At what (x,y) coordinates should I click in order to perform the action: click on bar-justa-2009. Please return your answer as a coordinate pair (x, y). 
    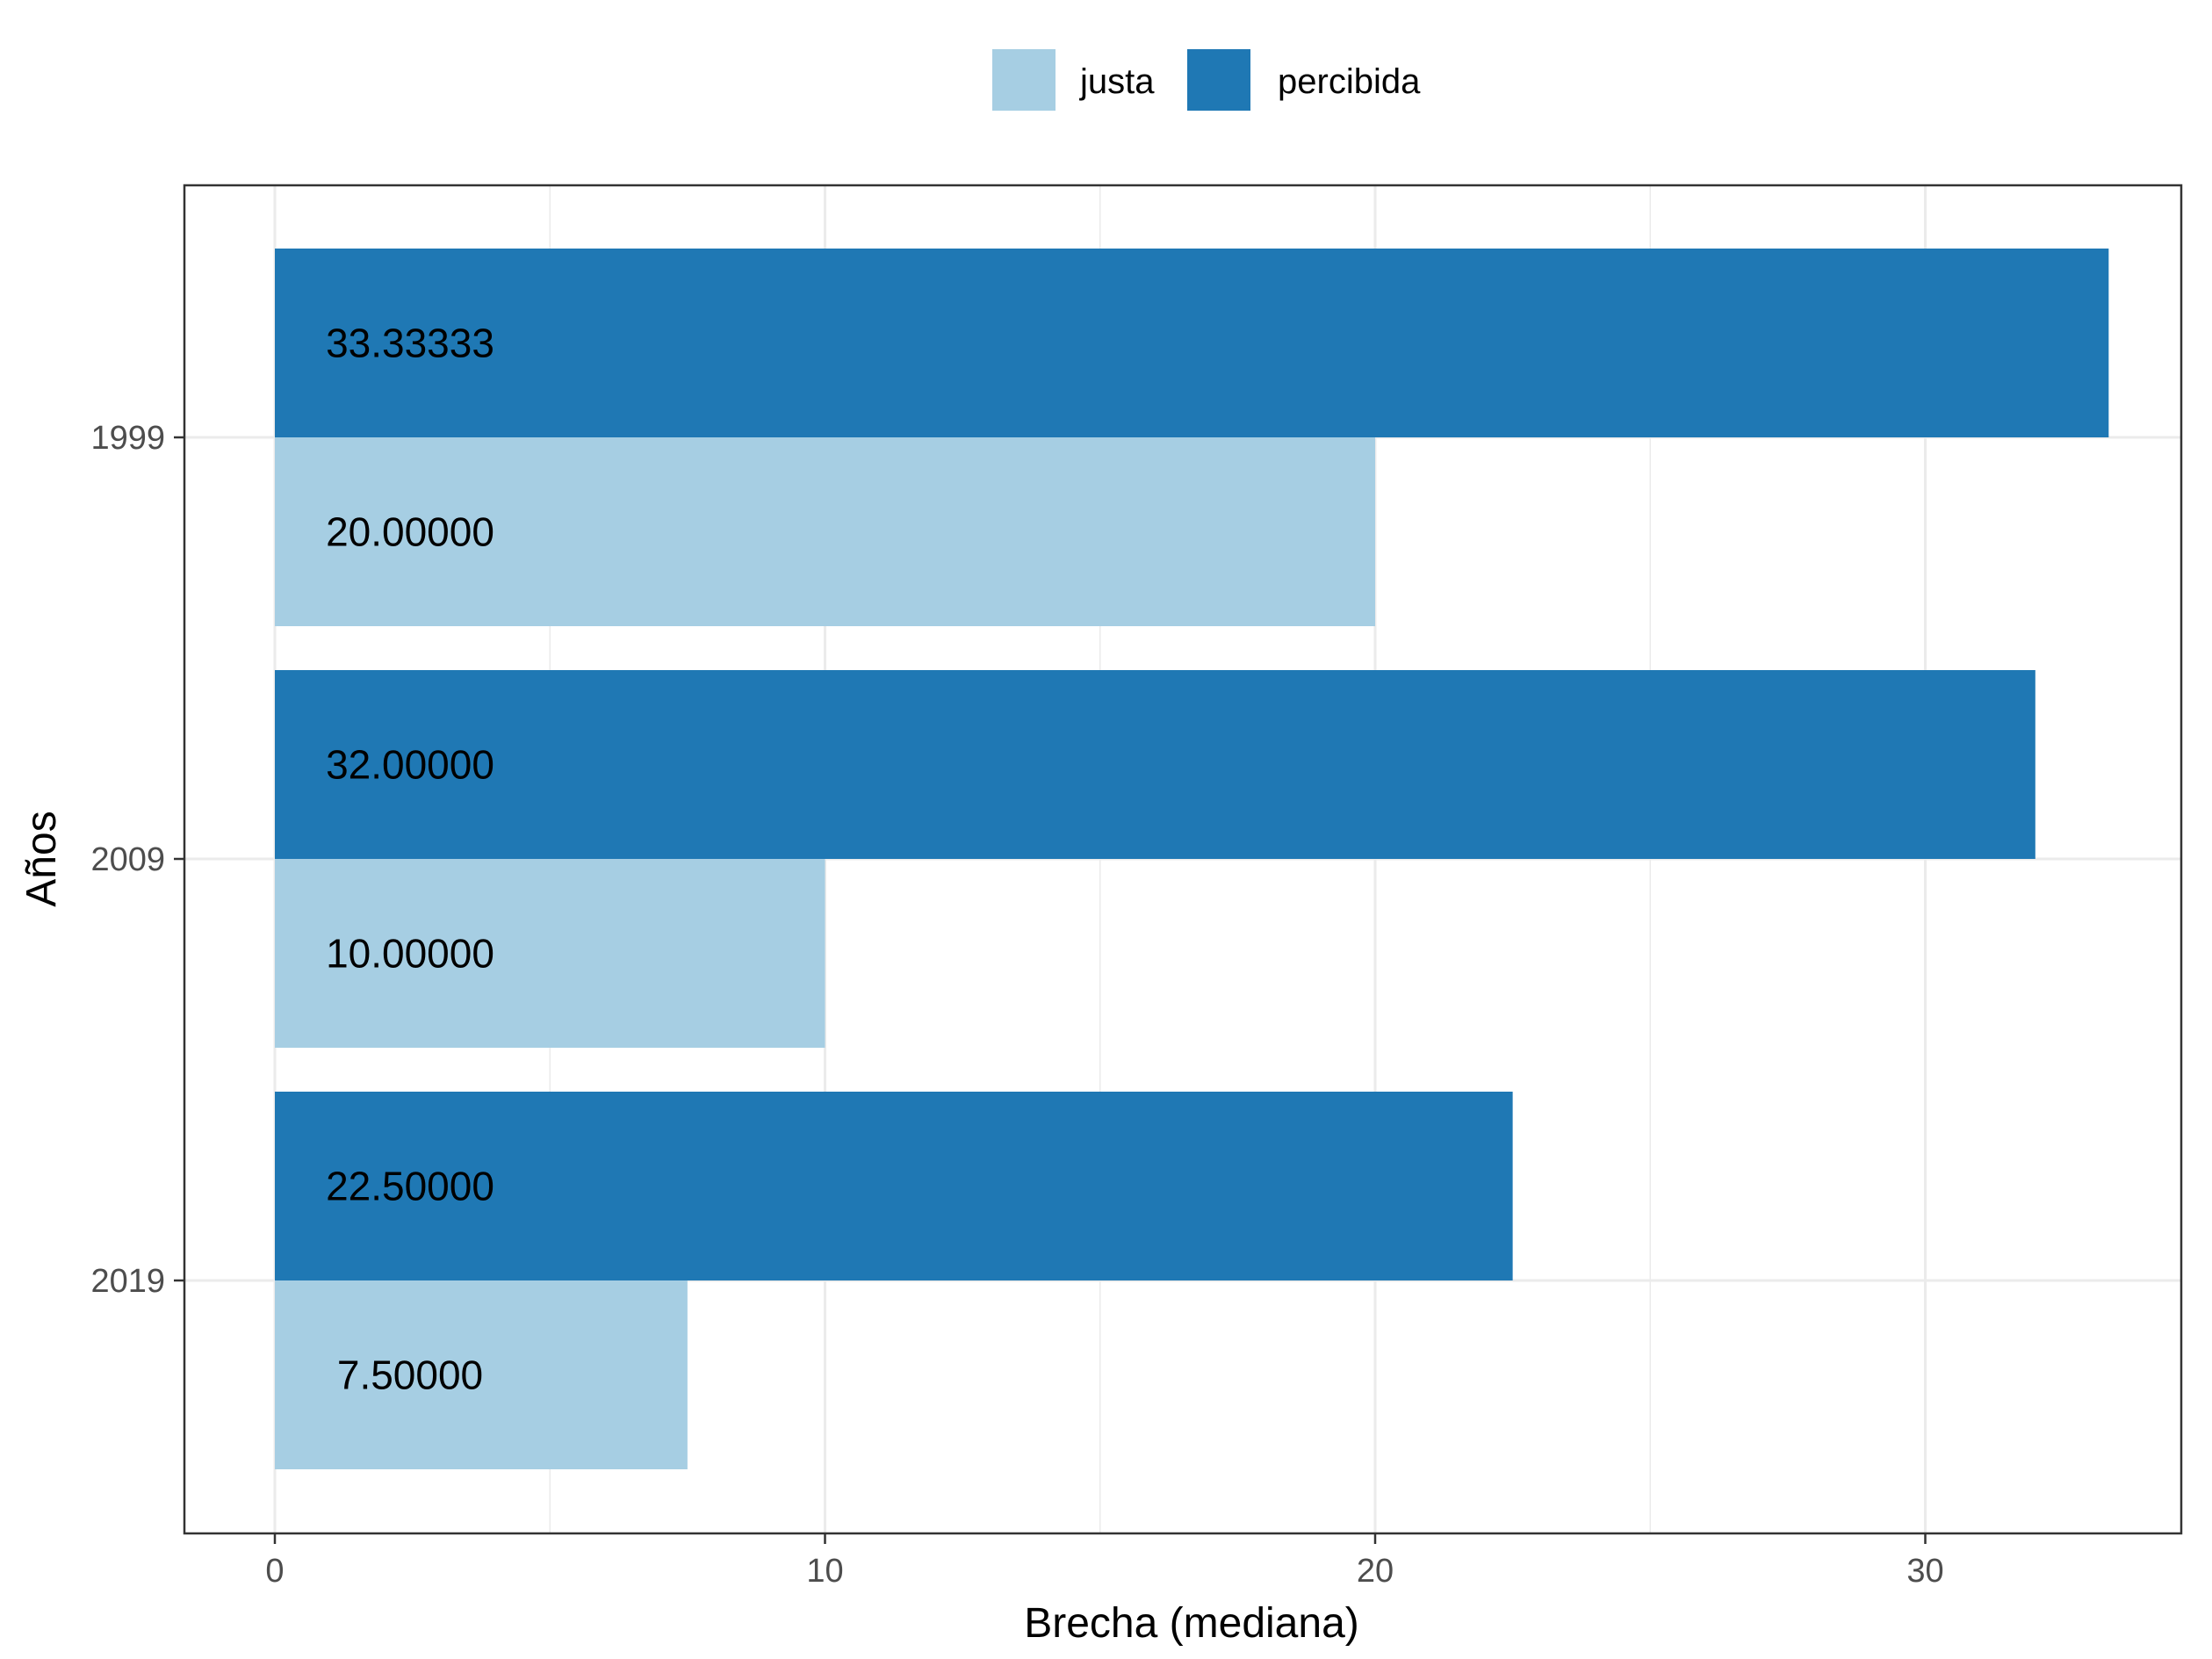
    Looking at the image, I should click on (550, 953).